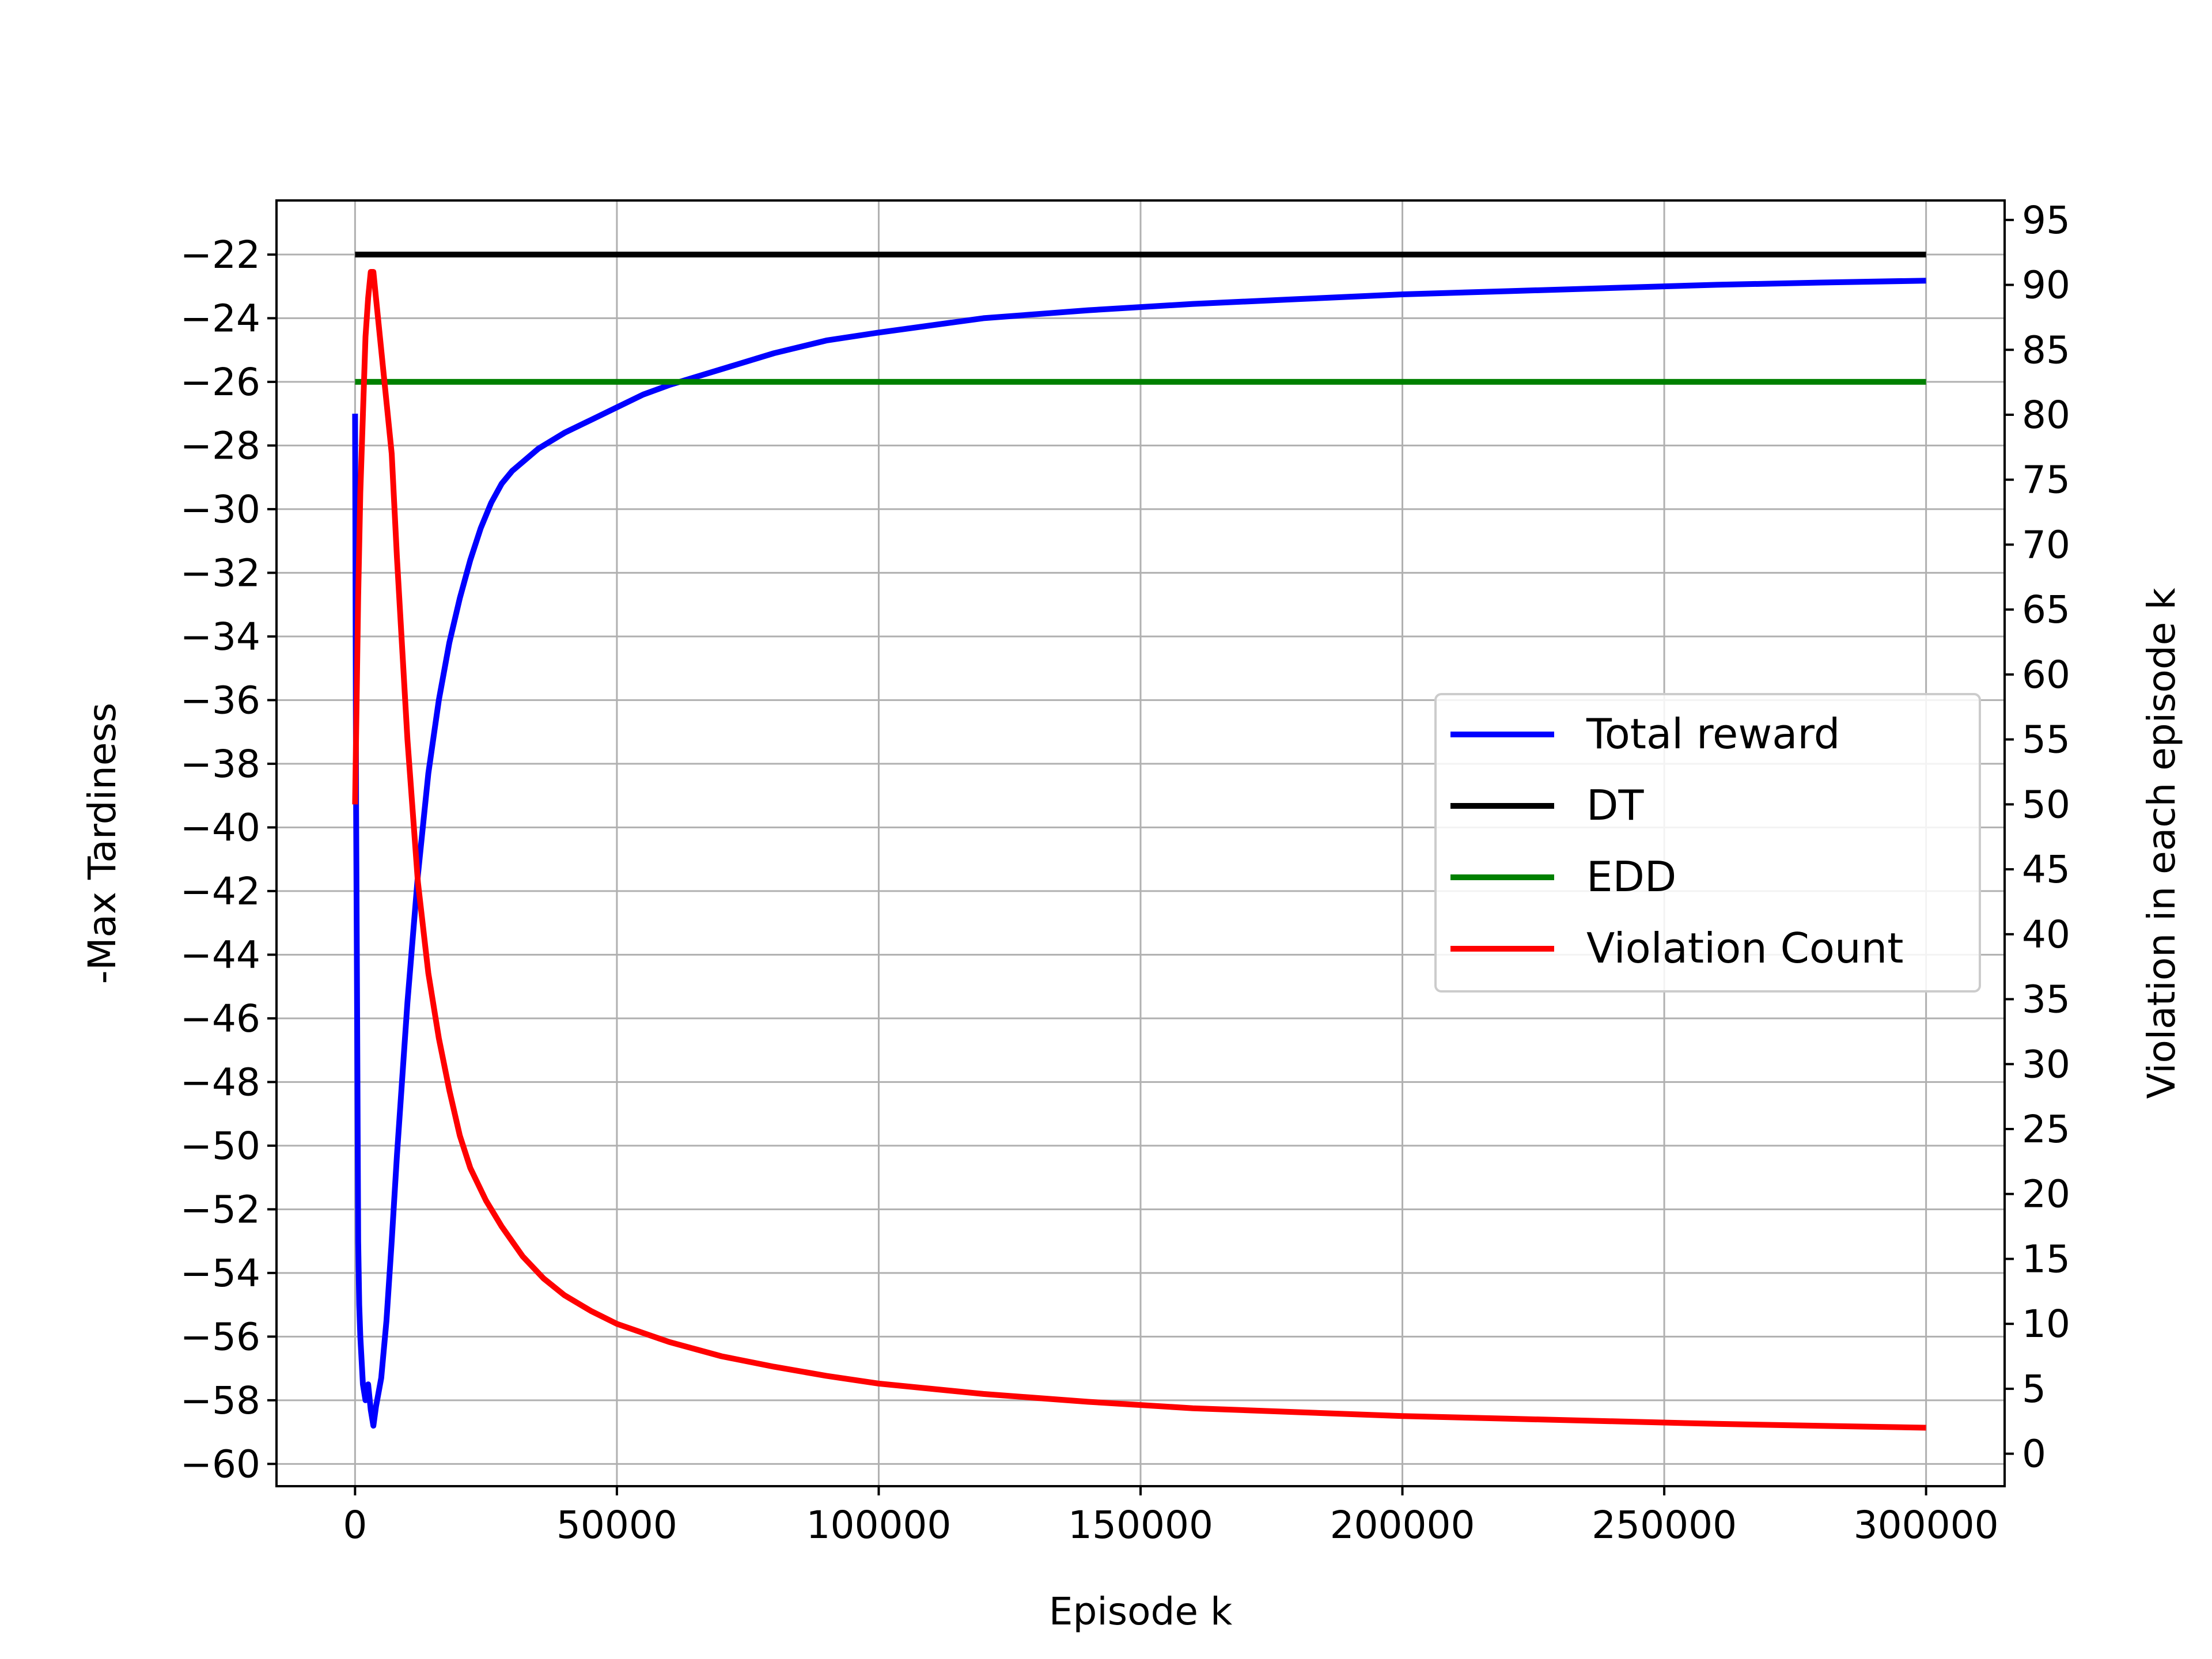  What do you see at coordinates (616, 1525) in the screenshot?
I see `x-tick-label: 50000` at bounding box center [616, 1525].